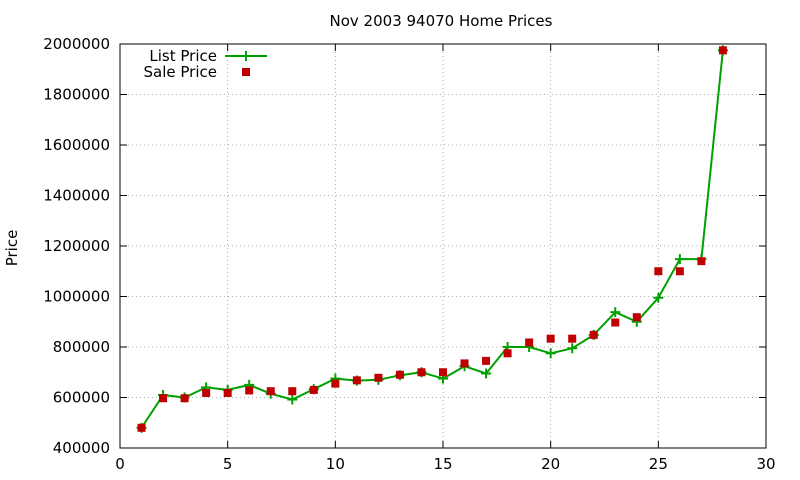 The image size is (800, 480). I want to click on x-tick-label: 10, so click(335, 464).